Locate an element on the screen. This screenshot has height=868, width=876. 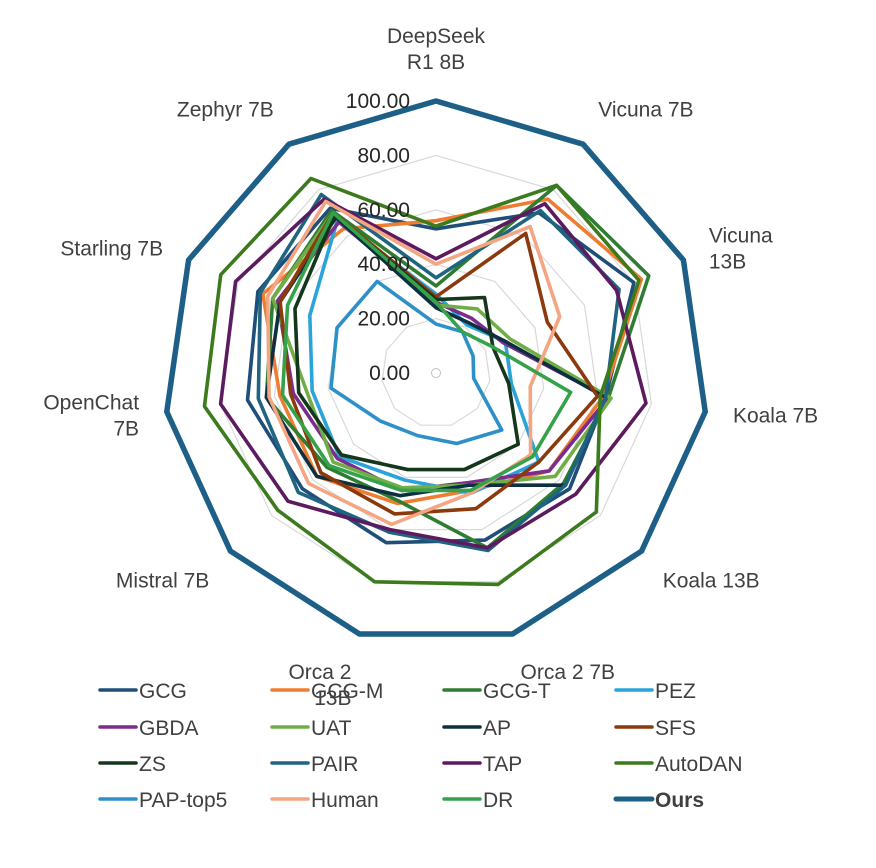
legend-label: Ours is located at coordinates (679, 800).